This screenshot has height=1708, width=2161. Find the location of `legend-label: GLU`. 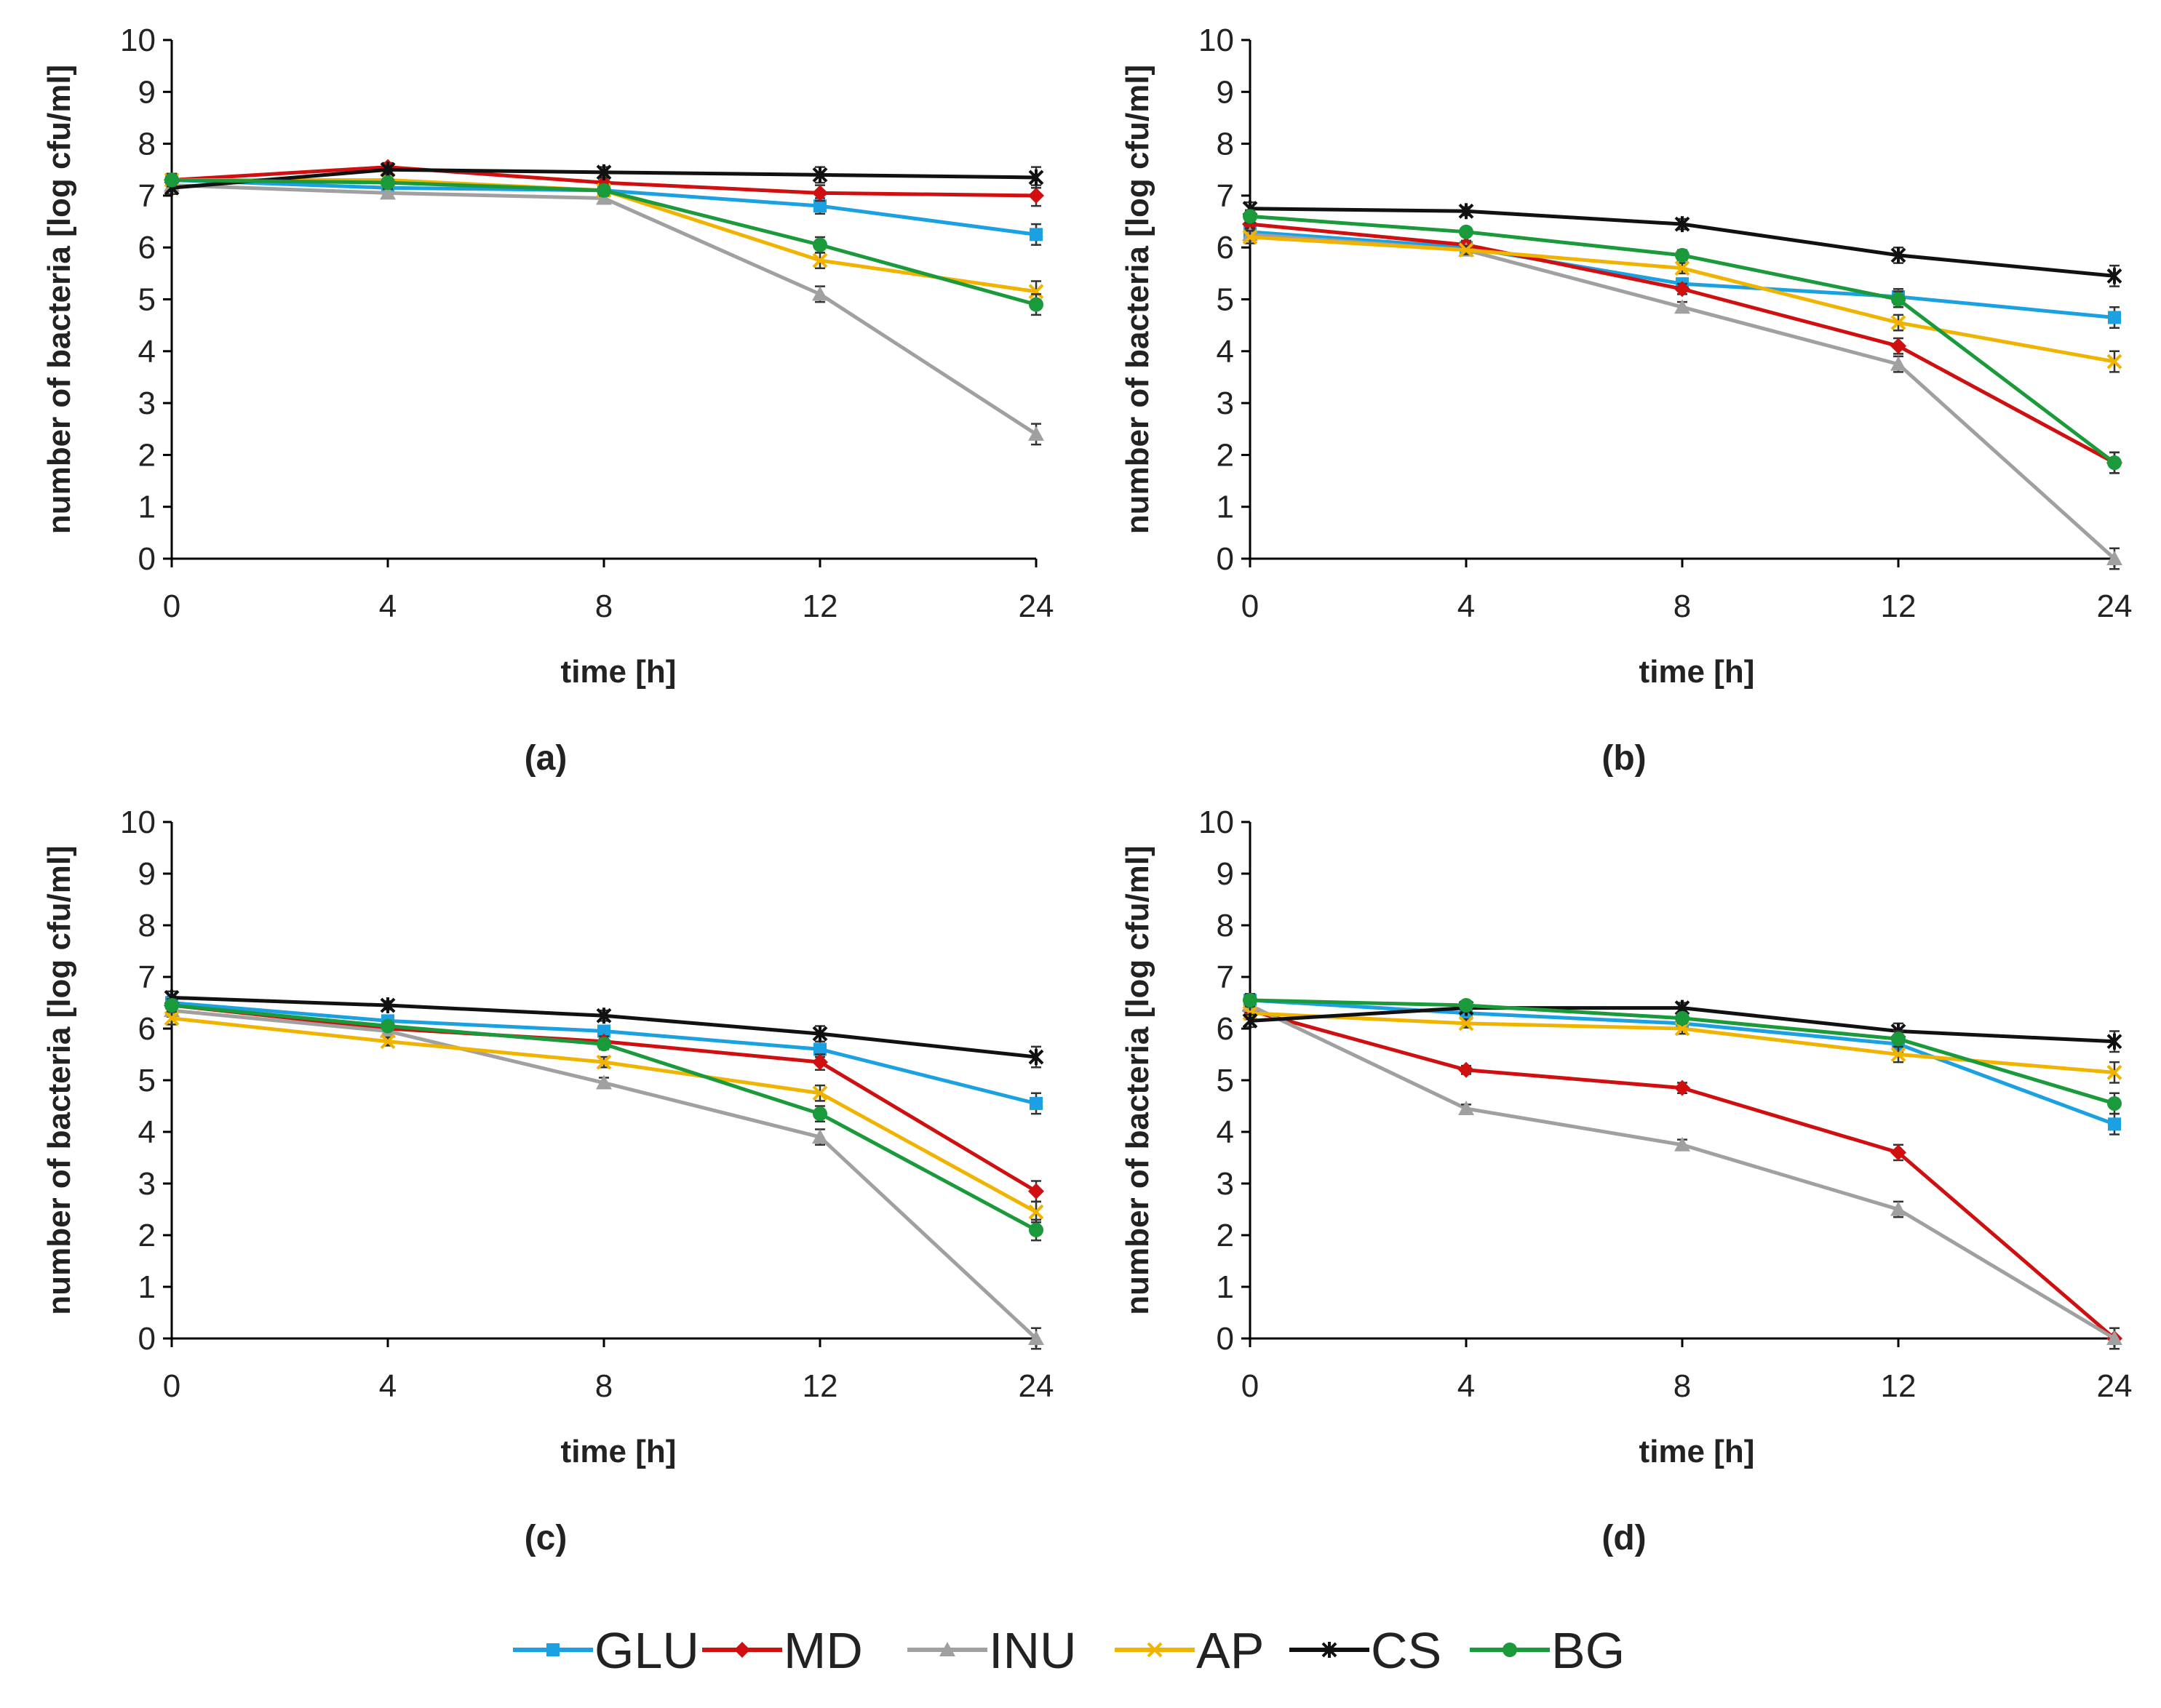

legend-label: GLU is located at coordinates (646, 1651).